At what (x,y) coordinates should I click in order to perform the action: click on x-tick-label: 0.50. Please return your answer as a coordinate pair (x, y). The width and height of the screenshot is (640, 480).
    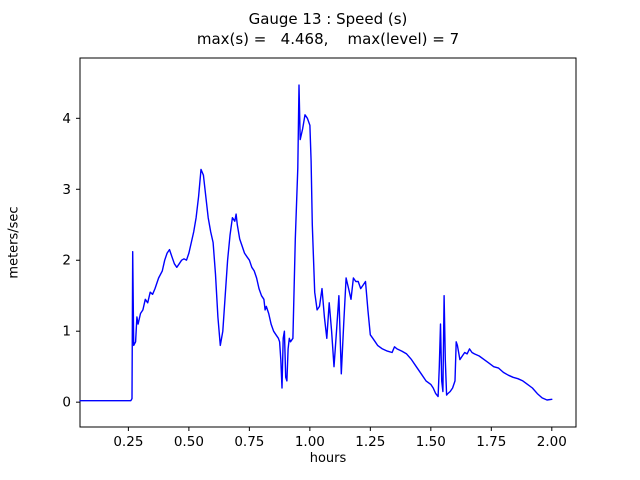
    Looking at the image, I should click on (189, 442).